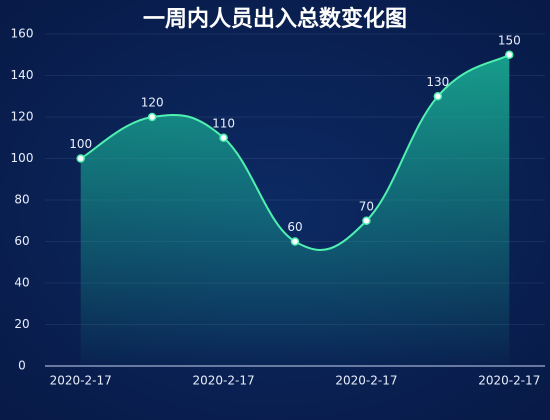 The height and width of the screenshot is (420, 550). What do you see at coordinates (21, 200) in the screenshot?
I see `y-tick-label: 80` at bounding box center [21, 200].